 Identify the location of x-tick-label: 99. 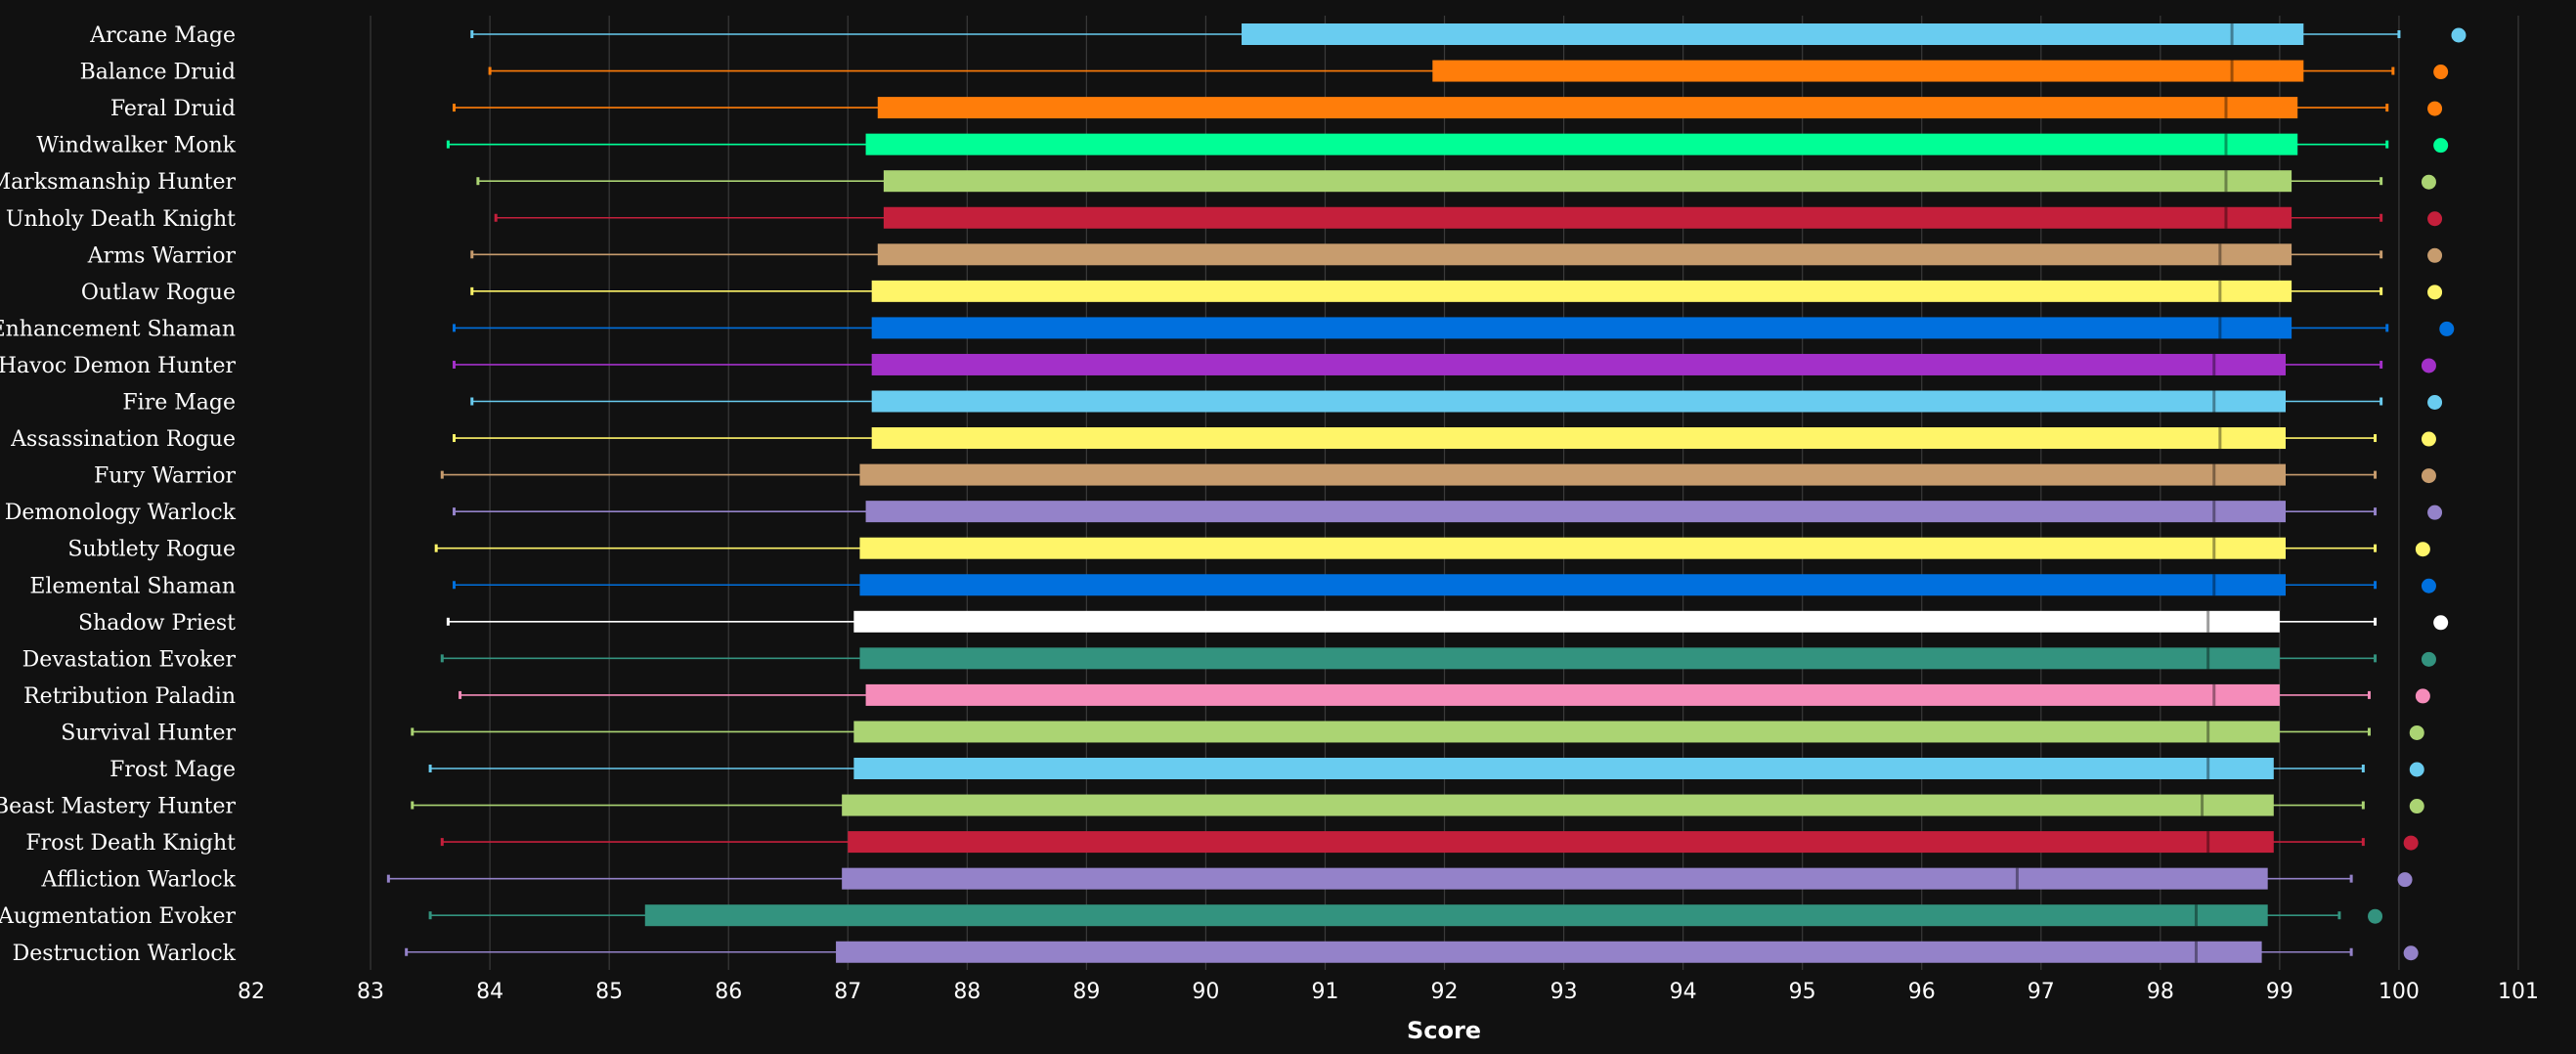
(2279, 992).